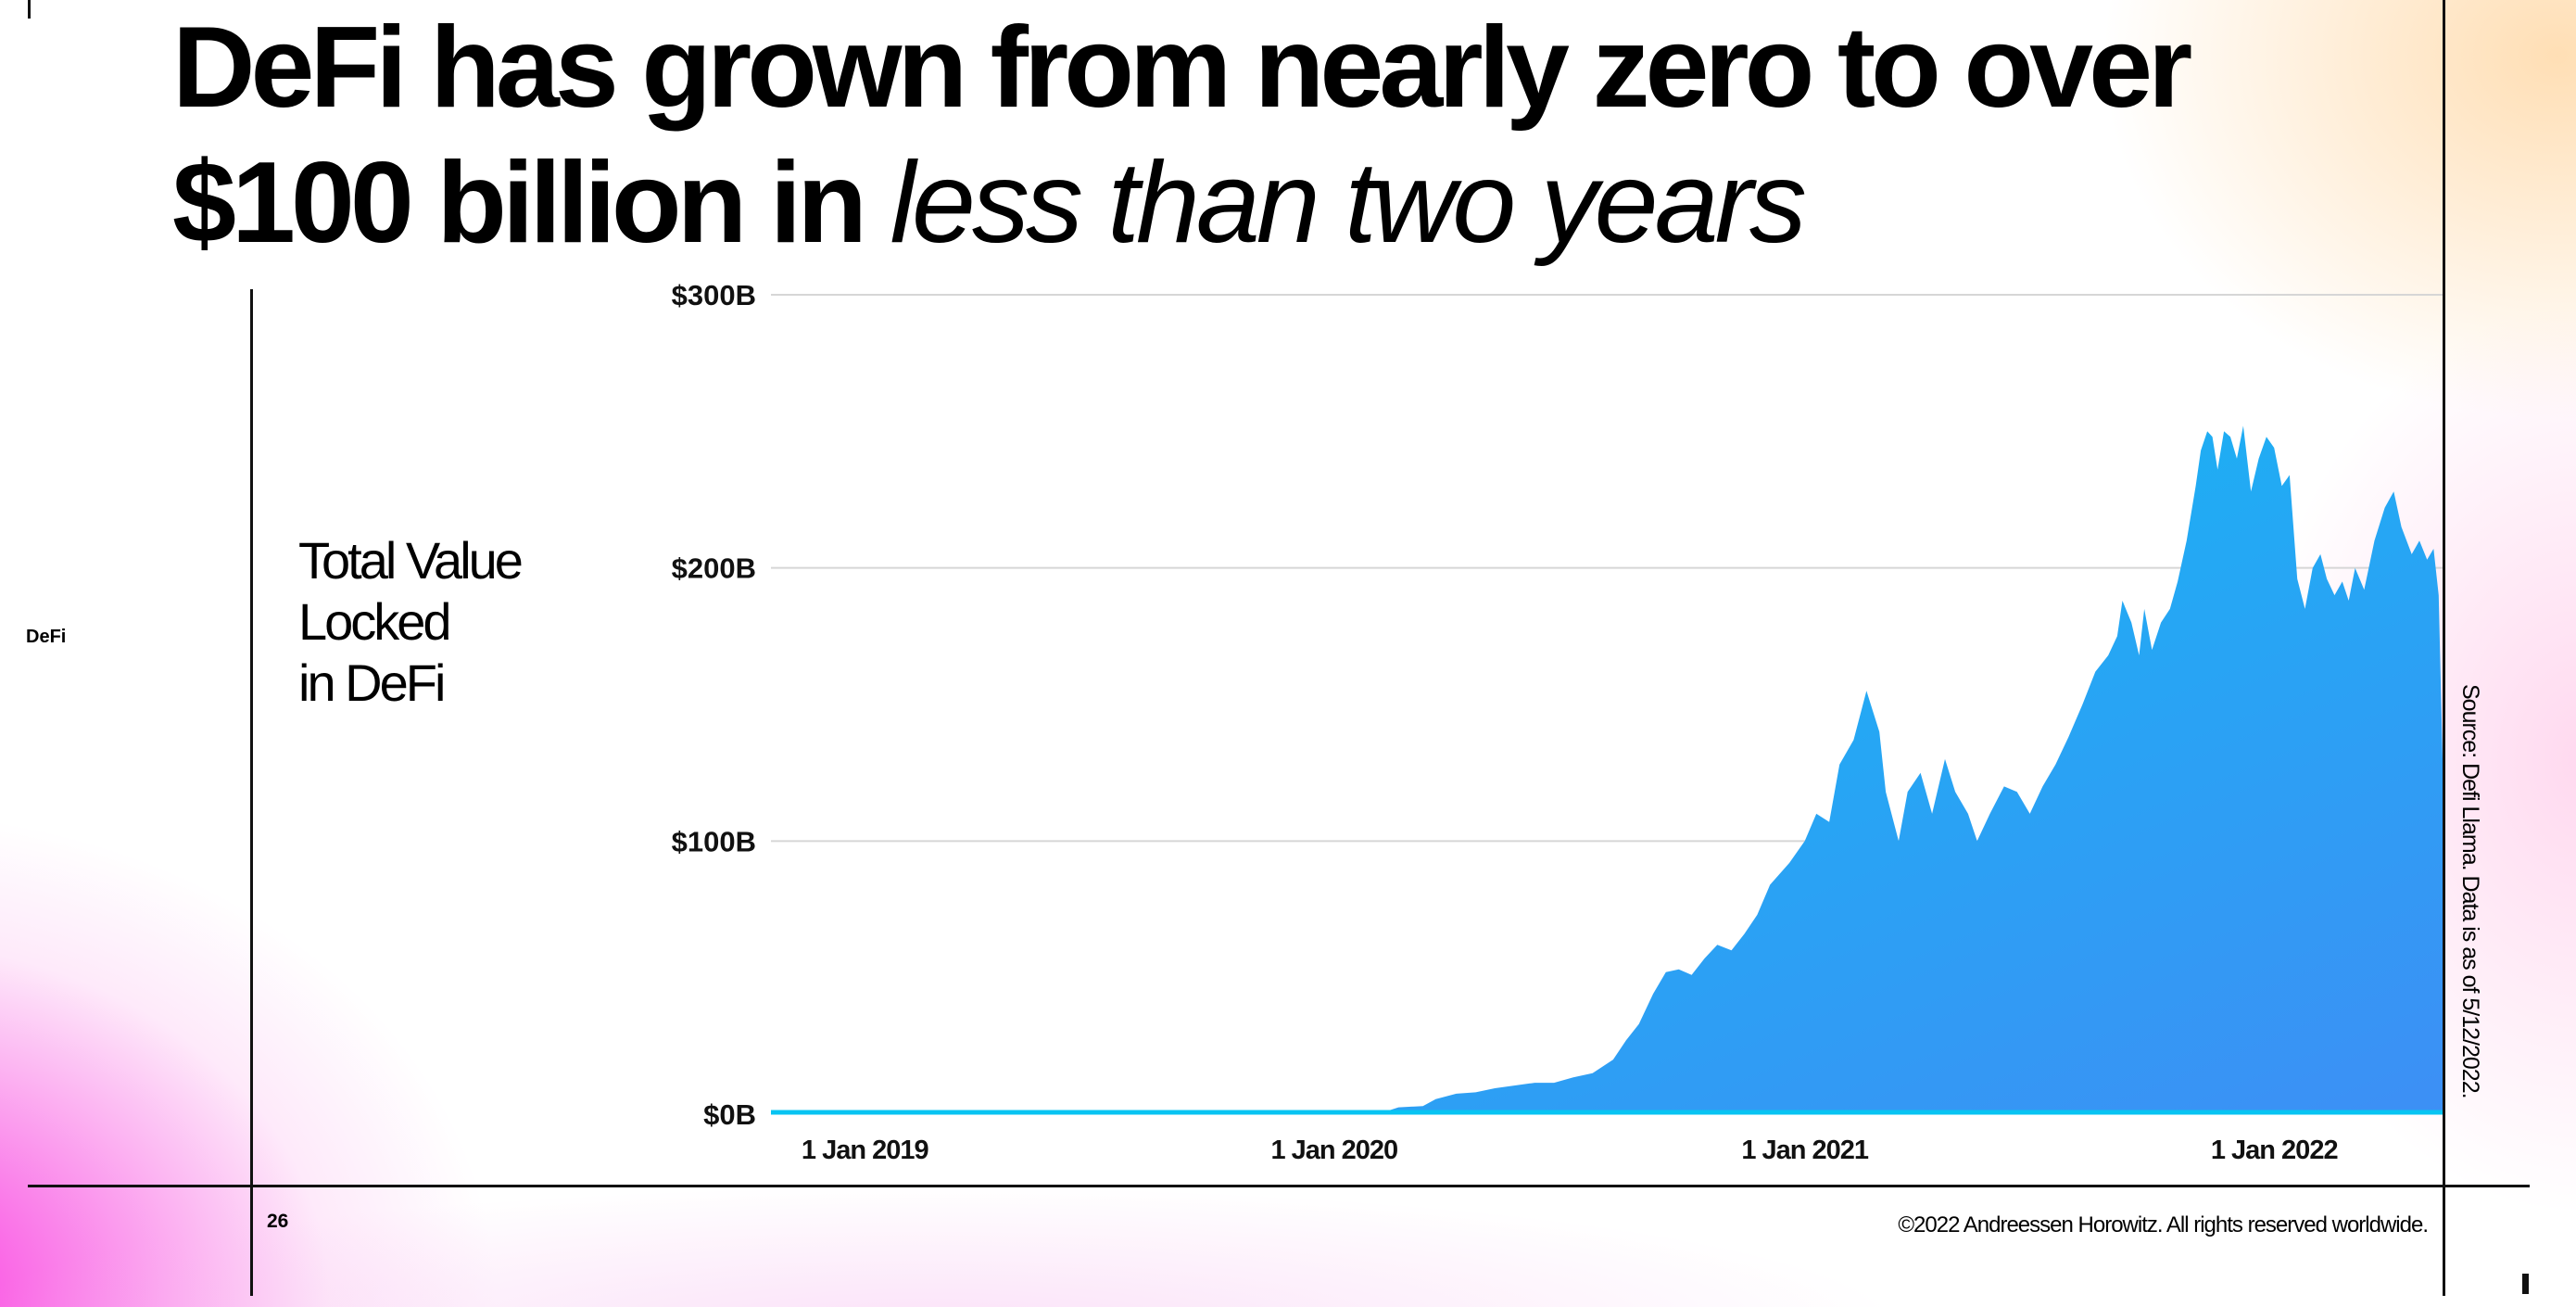  What do you see at coordinates (729, 1114) in the screenshot?
I see `y-tick-label: $0B` at bounding box center [729, 1114].